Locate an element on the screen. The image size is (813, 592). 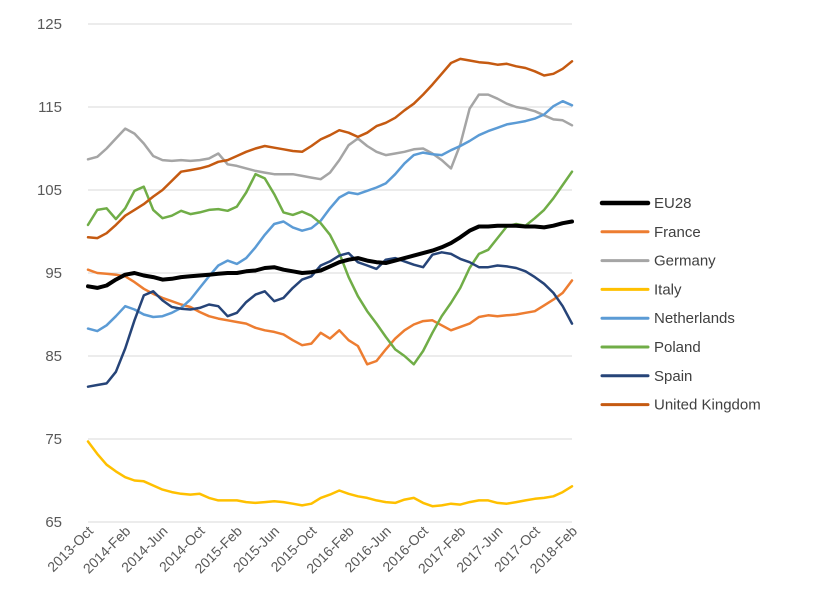
series-line-spain is located at coordinates (330, 319).